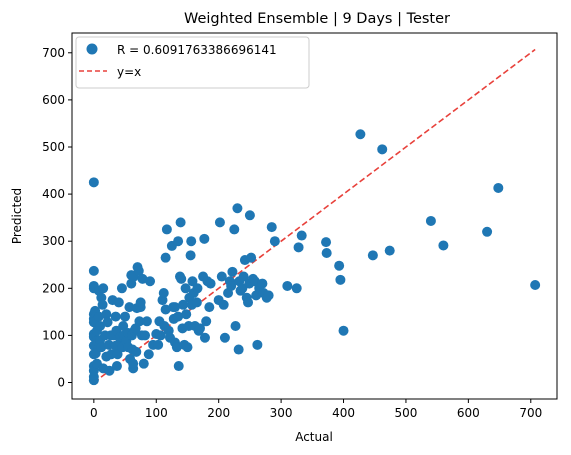 The height and width of the screenshot is (455, 571). What do you see at coordinates (53, 335) in the screenshot?
I see `y-tick-label: 100` at bounding box center [53, 335].